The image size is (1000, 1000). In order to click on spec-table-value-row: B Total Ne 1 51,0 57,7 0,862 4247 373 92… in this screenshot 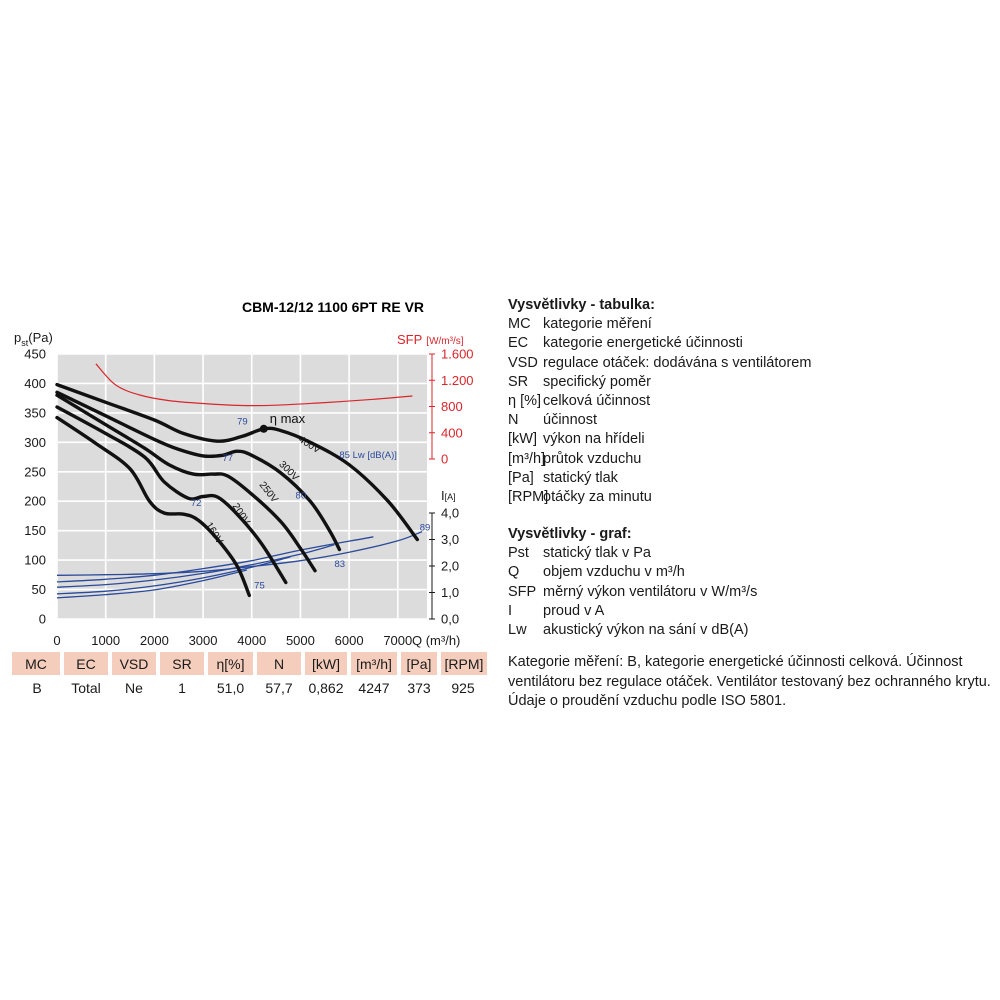, I will do `click(249, 688)`.